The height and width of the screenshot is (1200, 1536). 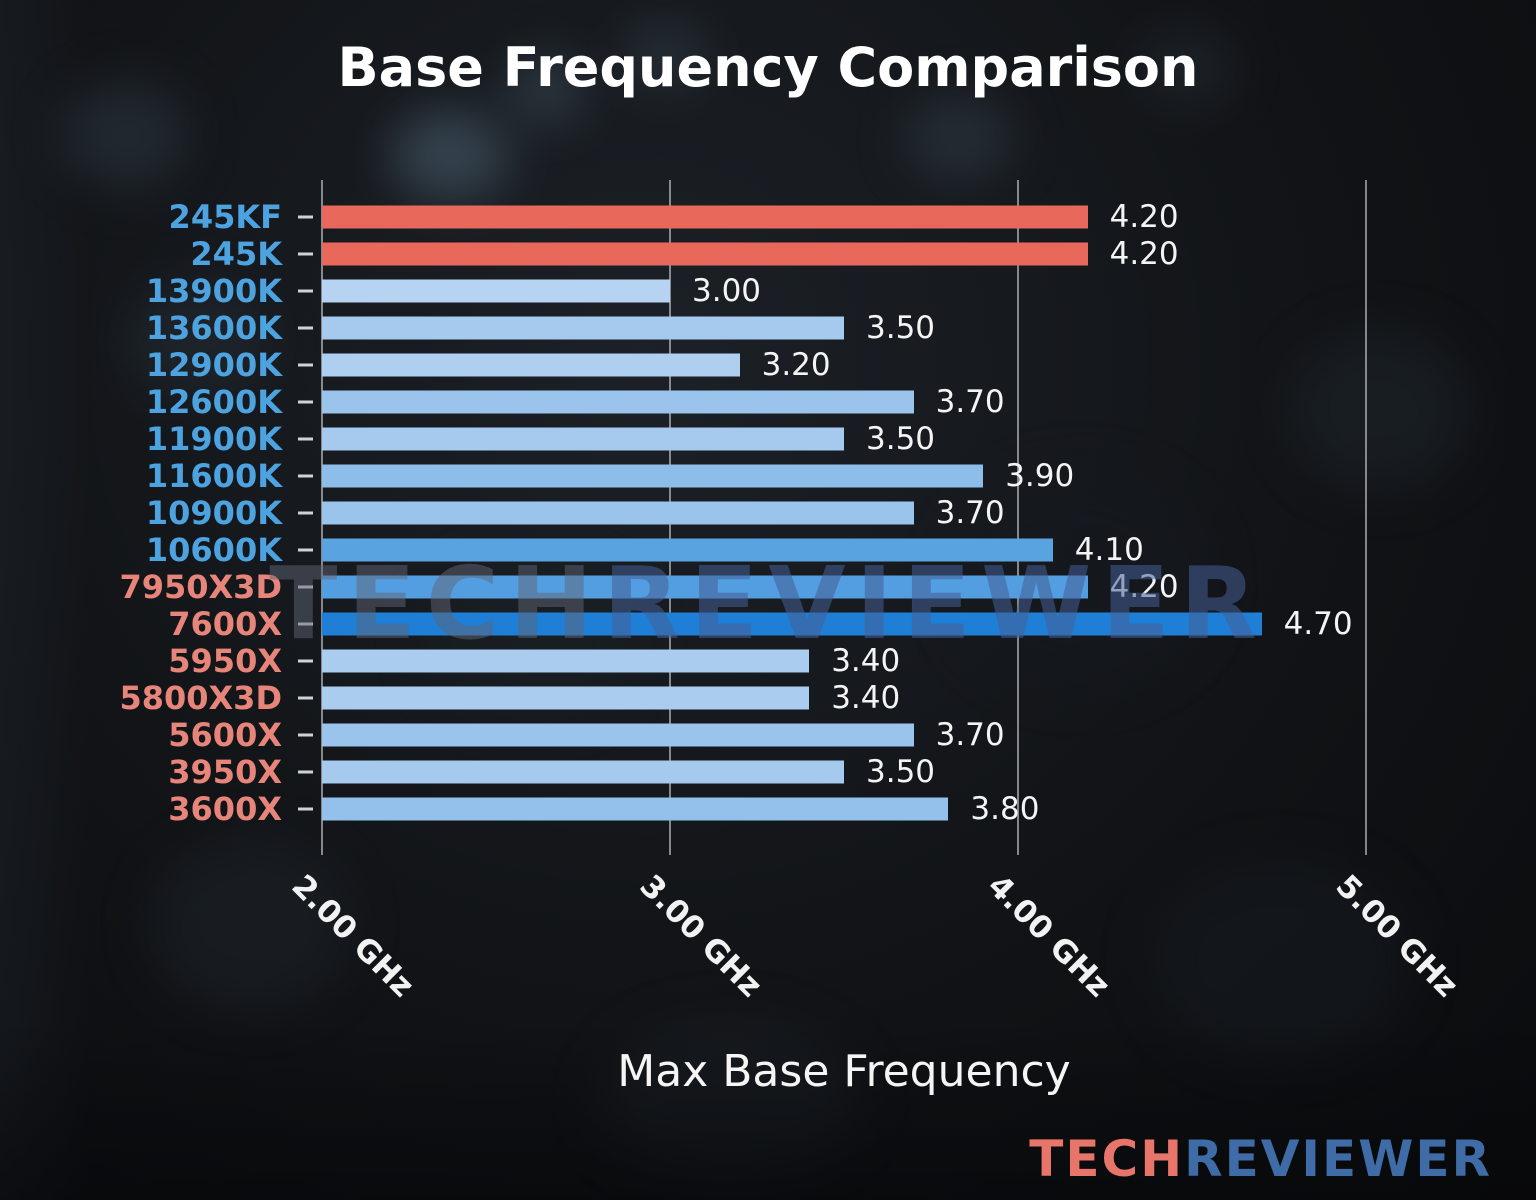 What do you see at coordinates (1040, 475) in the screenshot?
I see `value-label: 3.90` at bounding box center [1040, 475].